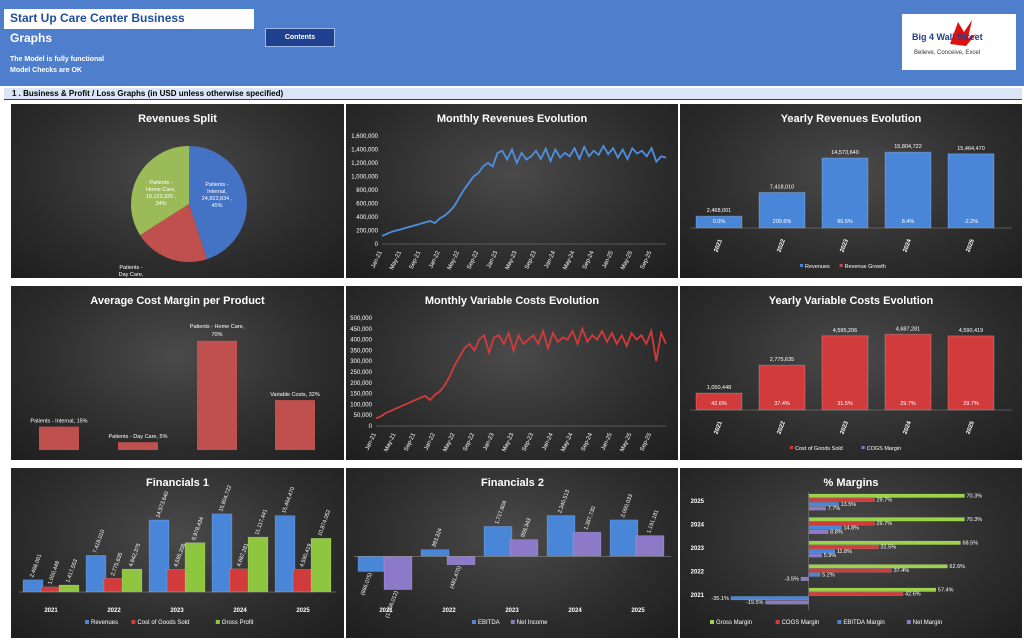 This screenshot has width=1024, height=643. I want to click on y-tick-label: 1,000,000, so click(364, 178).